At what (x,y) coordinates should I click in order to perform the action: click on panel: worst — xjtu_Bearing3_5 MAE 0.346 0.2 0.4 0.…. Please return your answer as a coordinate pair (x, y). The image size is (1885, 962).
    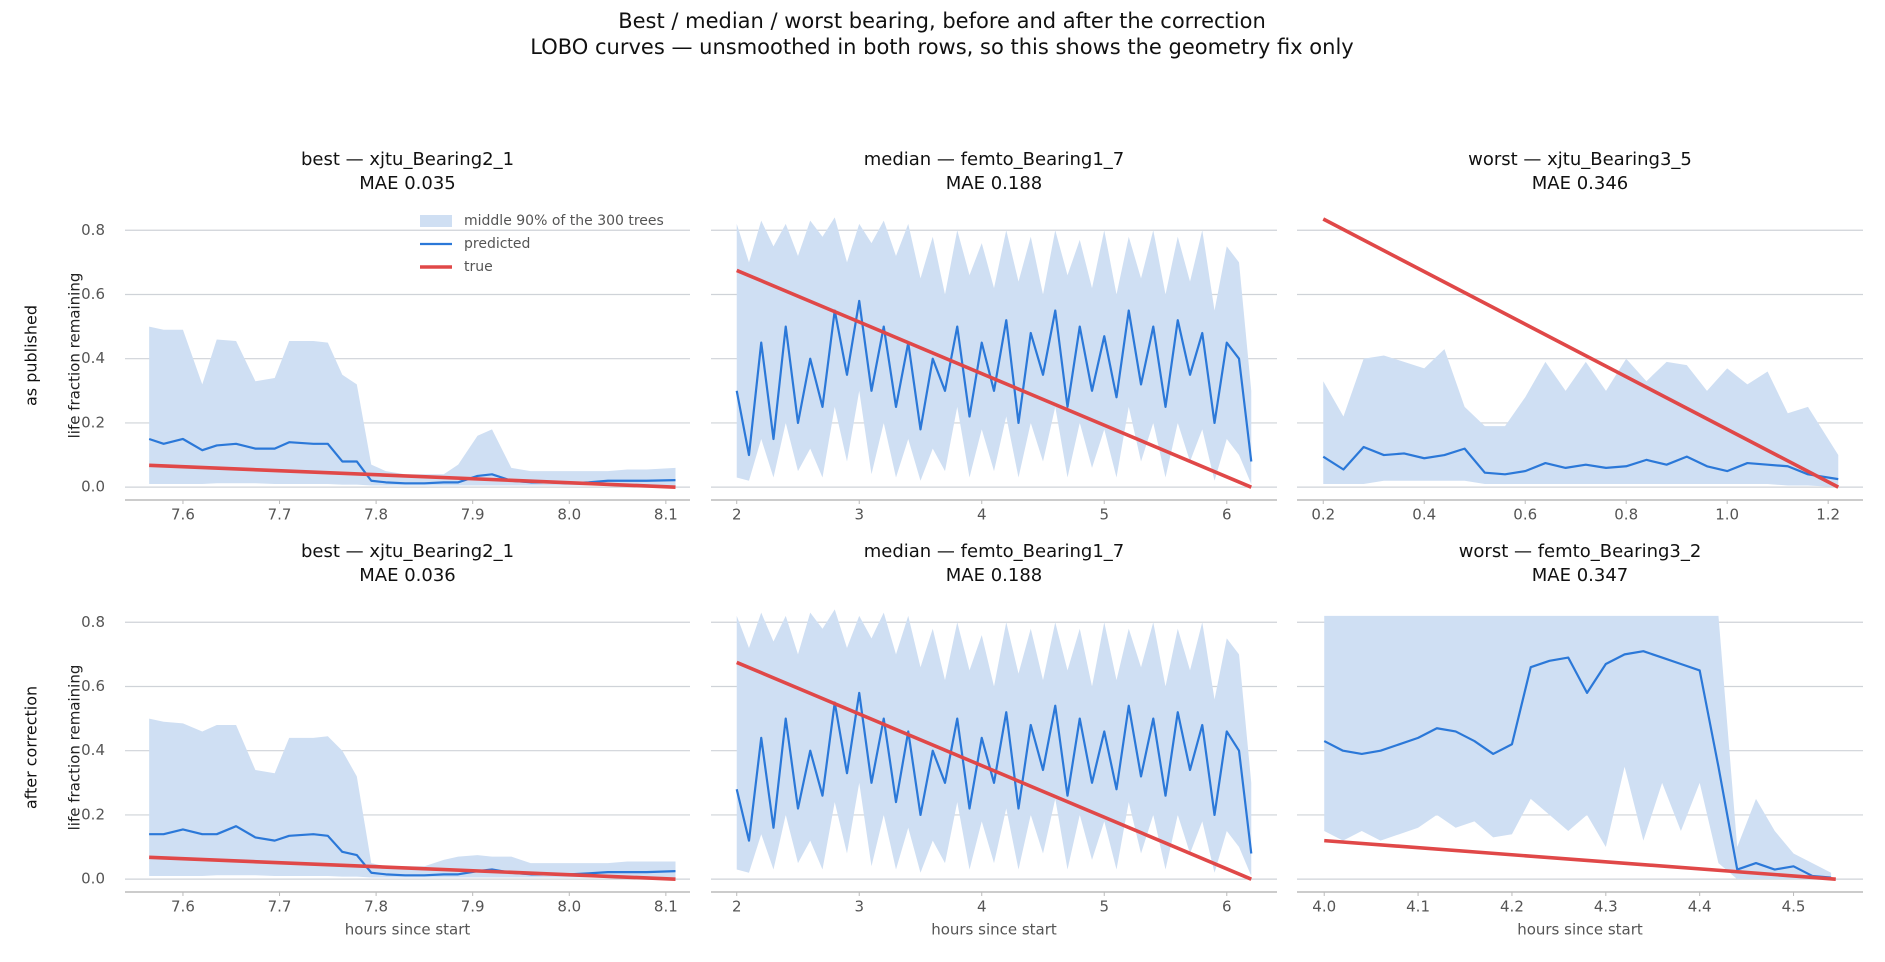
    Looking at the image, I should click on (1580, 336).